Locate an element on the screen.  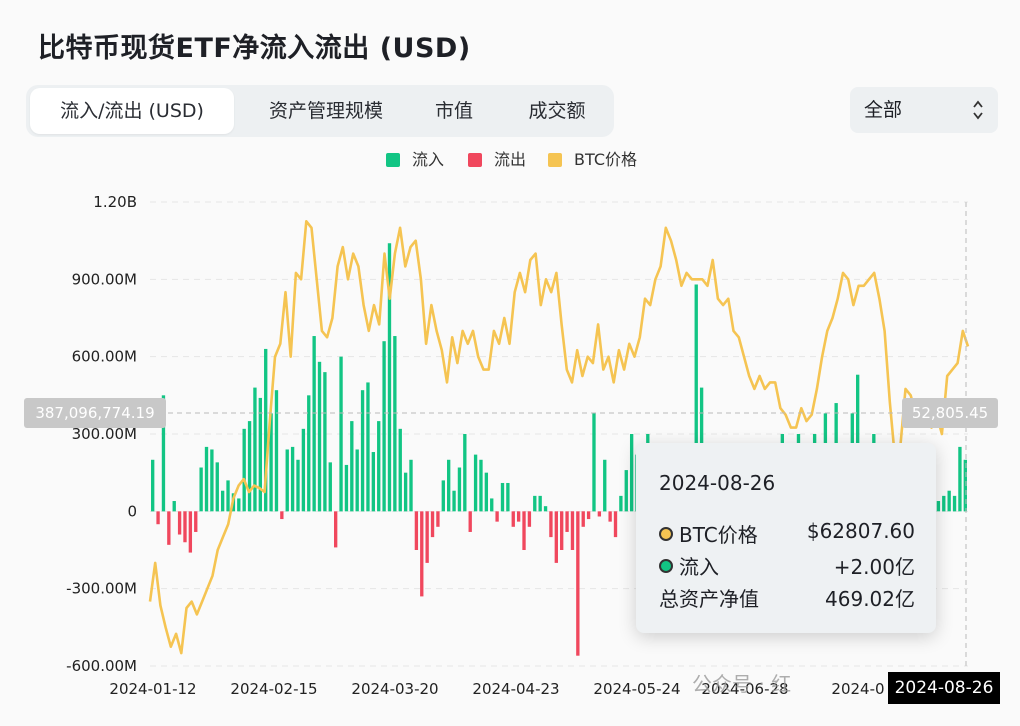
x-tick-label: 2024-04-23 is located at coordinates (515, 689).